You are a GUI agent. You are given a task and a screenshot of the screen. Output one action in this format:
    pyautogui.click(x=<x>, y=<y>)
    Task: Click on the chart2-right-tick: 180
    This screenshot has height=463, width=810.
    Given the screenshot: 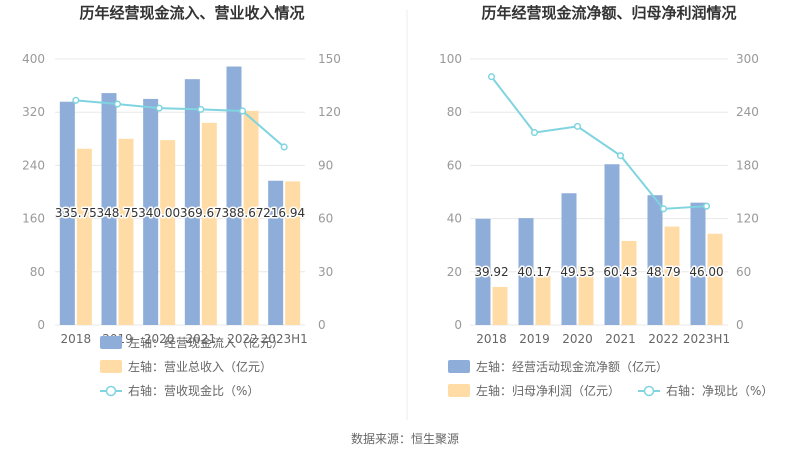 What is the action you would take?
    pyautogui.click(x=747, y=165)
    